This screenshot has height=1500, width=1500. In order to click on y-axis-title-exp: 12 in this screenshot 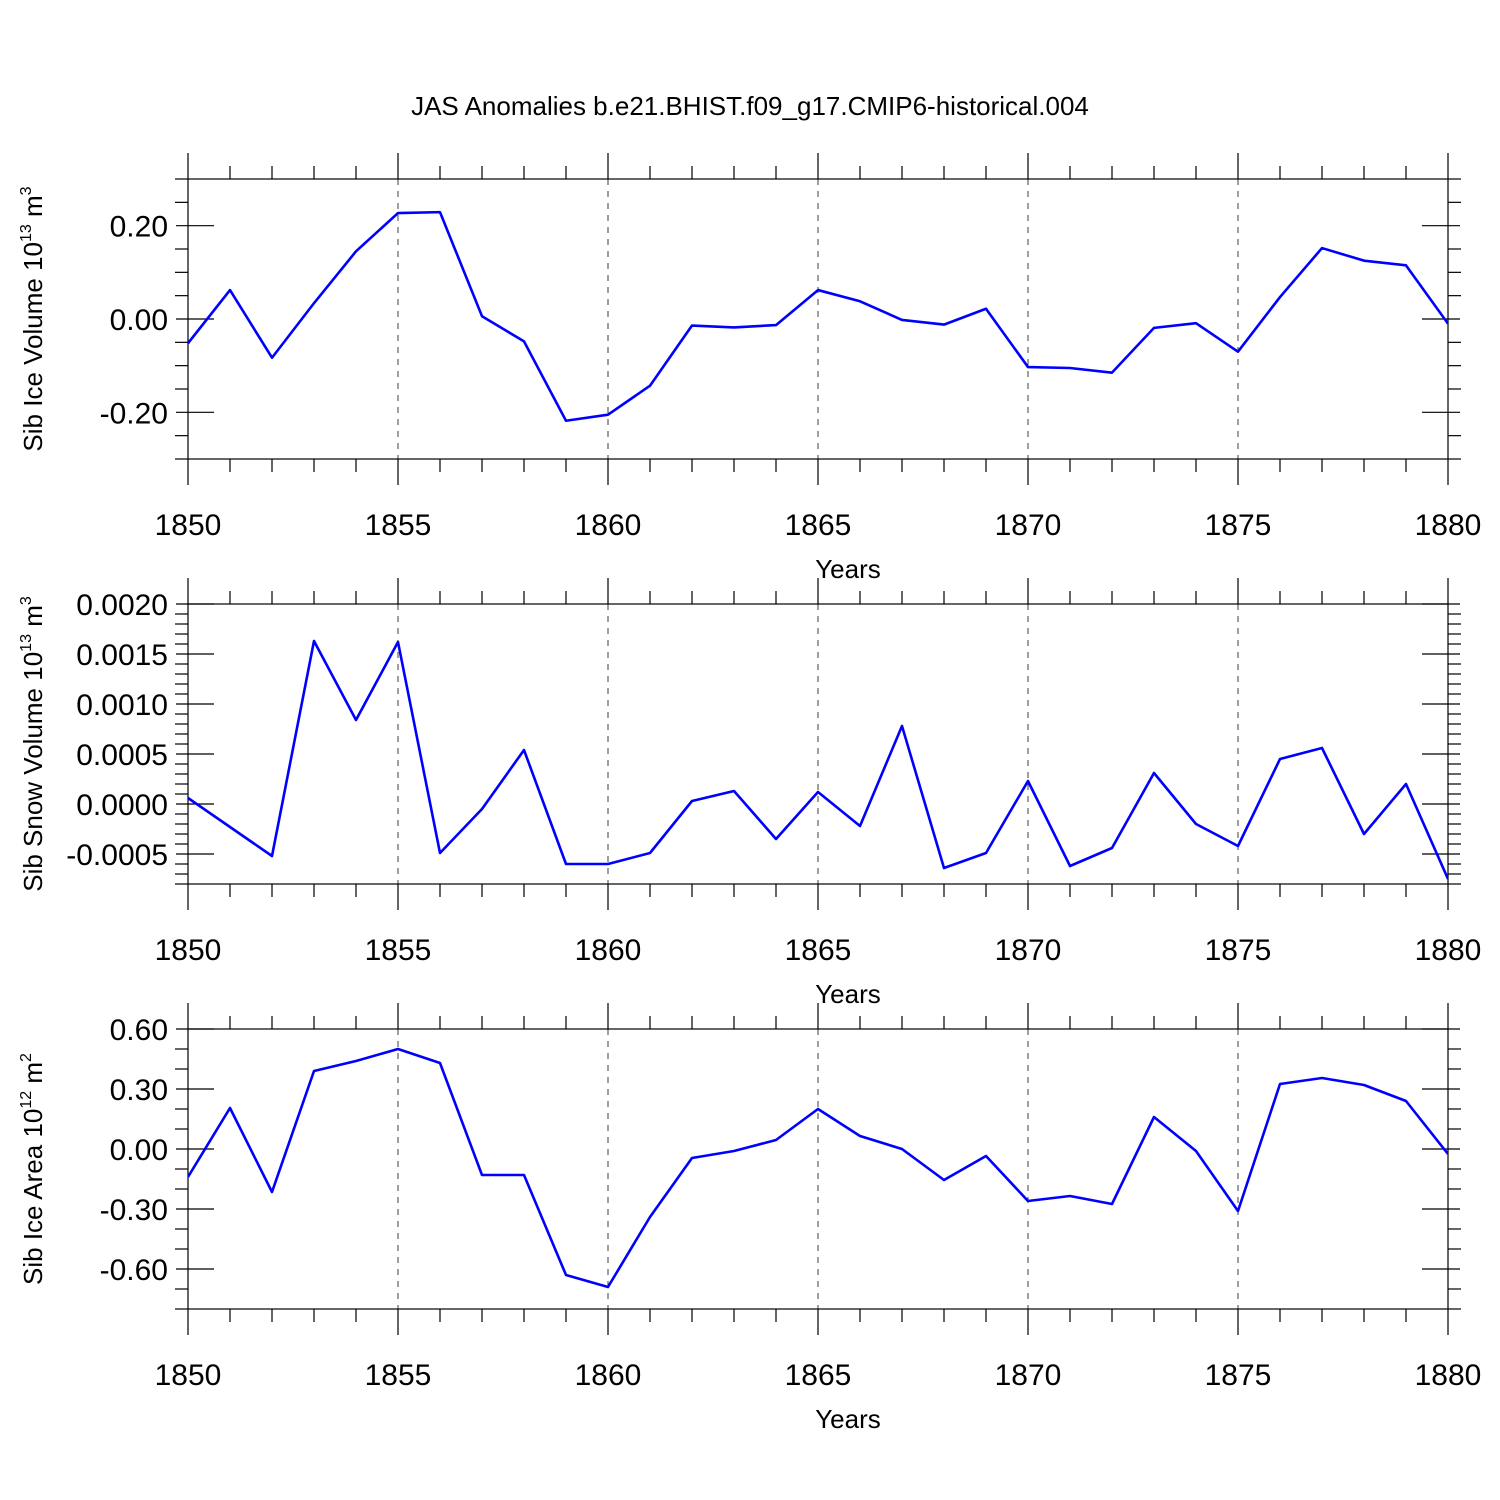, I will do `click(26, 1100)`.